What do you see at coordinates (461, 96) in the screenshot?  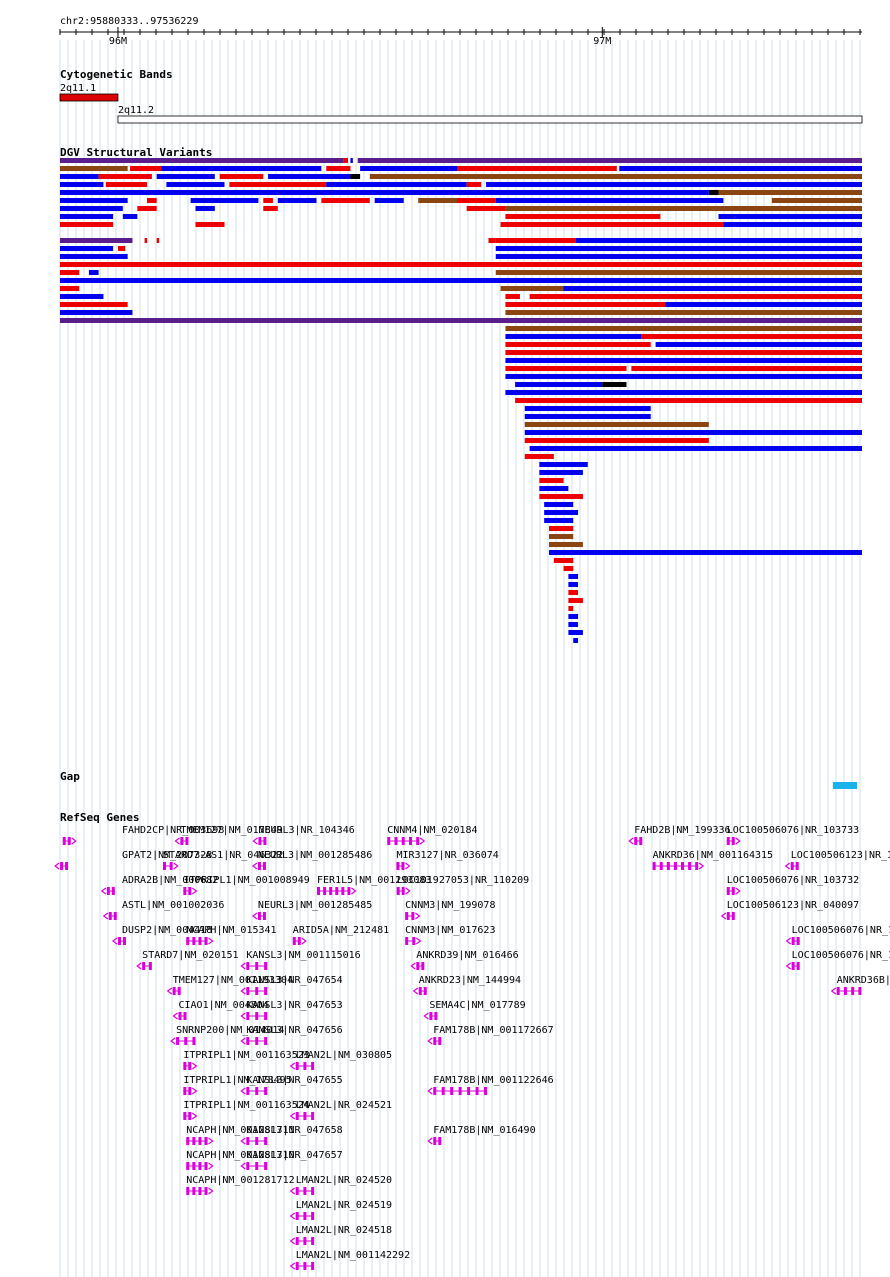 I see `cytoband-track: Cytogenetic Bands 2q11.1 2q11.2` at bounding box center [461, 96].